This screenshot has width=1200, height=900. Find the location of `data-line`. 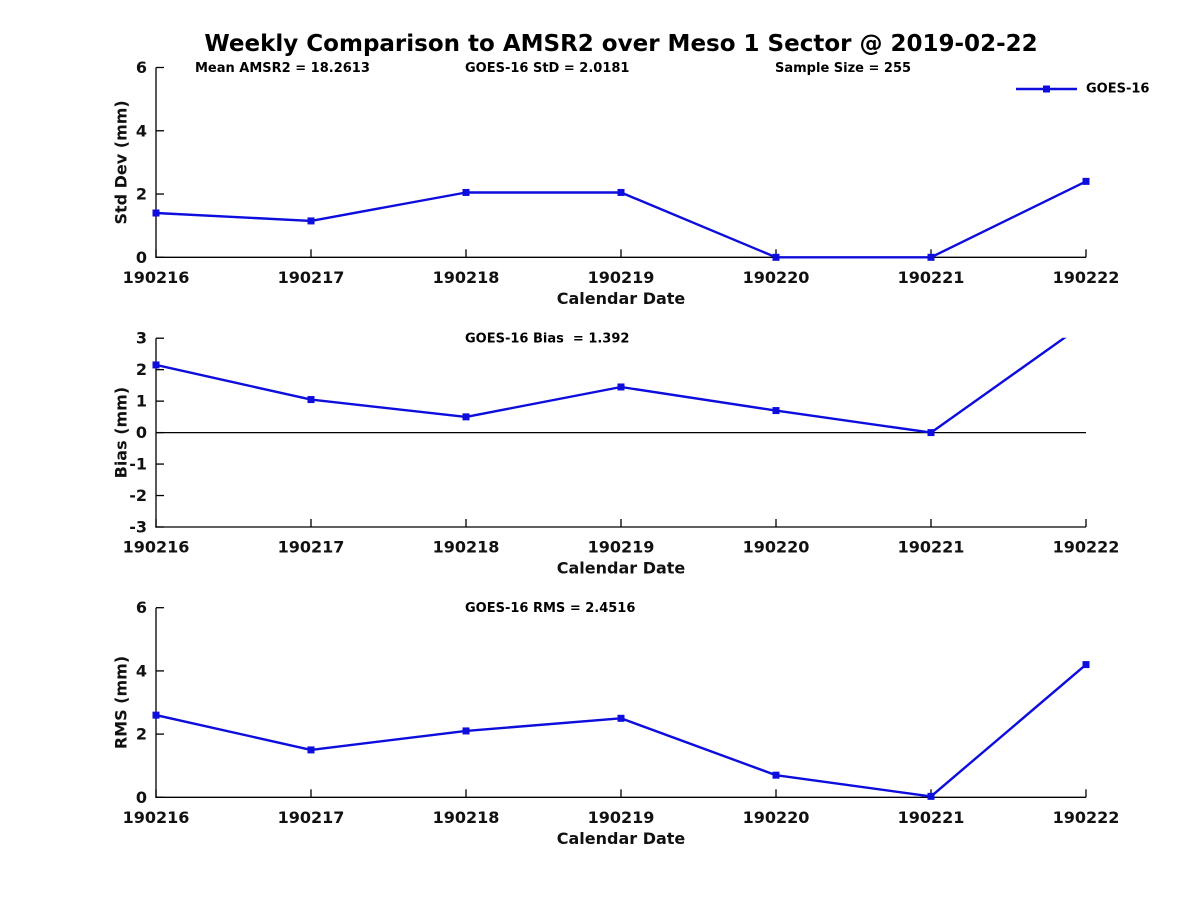

data-line is located at coordinates (622, 730).